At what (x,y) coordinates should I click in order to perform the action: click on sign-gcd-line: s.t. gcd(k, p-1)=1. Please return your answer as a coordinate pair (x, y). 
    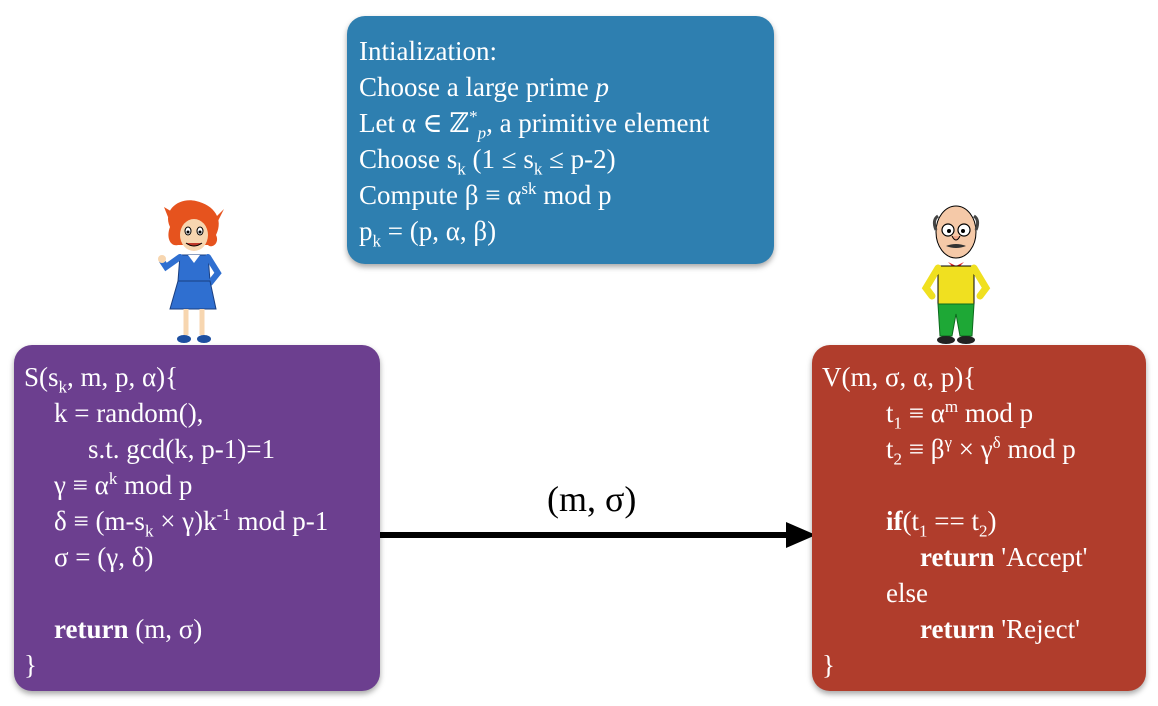
    Looking at the image, I should click on (181, 449).